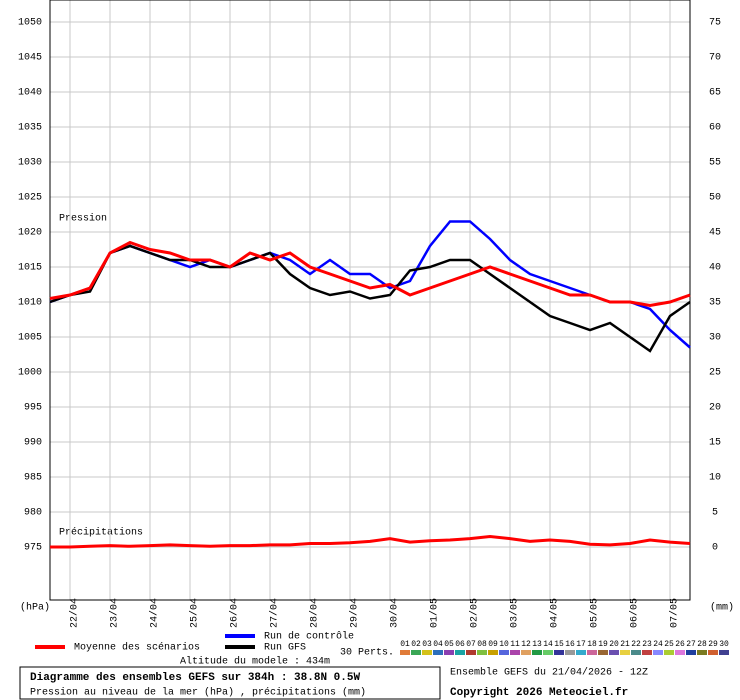 This screenshot has width=740, height=700. Describe the element at coordinates (715, 198) in the screenshot. I see `y2-tick-label: 50` at that location.